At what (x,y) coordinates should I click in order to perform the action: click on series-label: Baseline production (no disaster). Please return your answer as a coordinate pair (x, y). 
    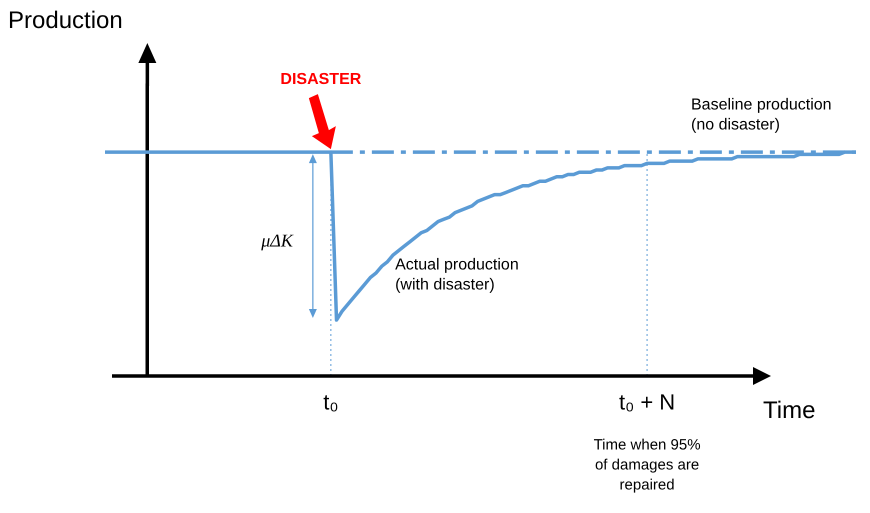
    Looking at the image, I should click on (761, 115).